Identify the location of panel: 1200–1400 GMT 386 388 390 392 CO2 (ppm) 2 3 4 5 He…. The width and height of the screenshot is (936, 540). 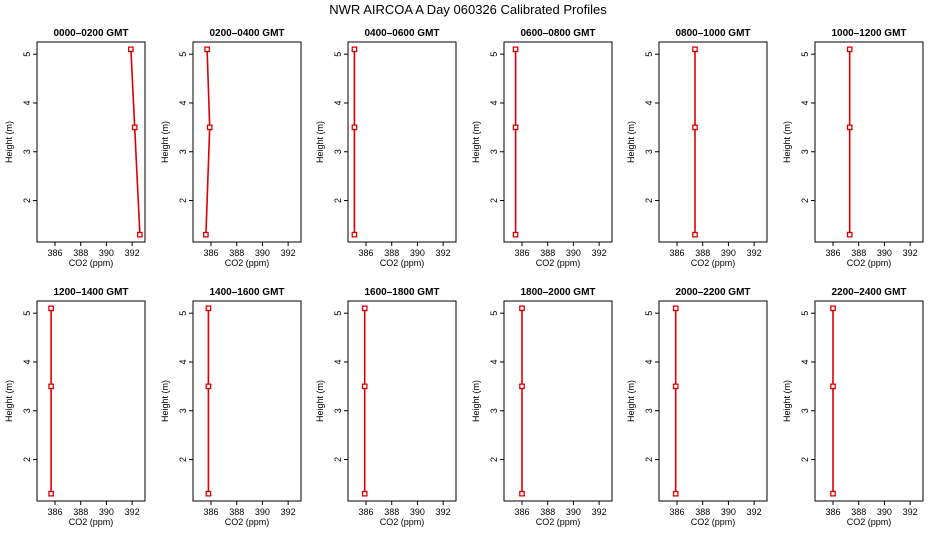
(75, 407).